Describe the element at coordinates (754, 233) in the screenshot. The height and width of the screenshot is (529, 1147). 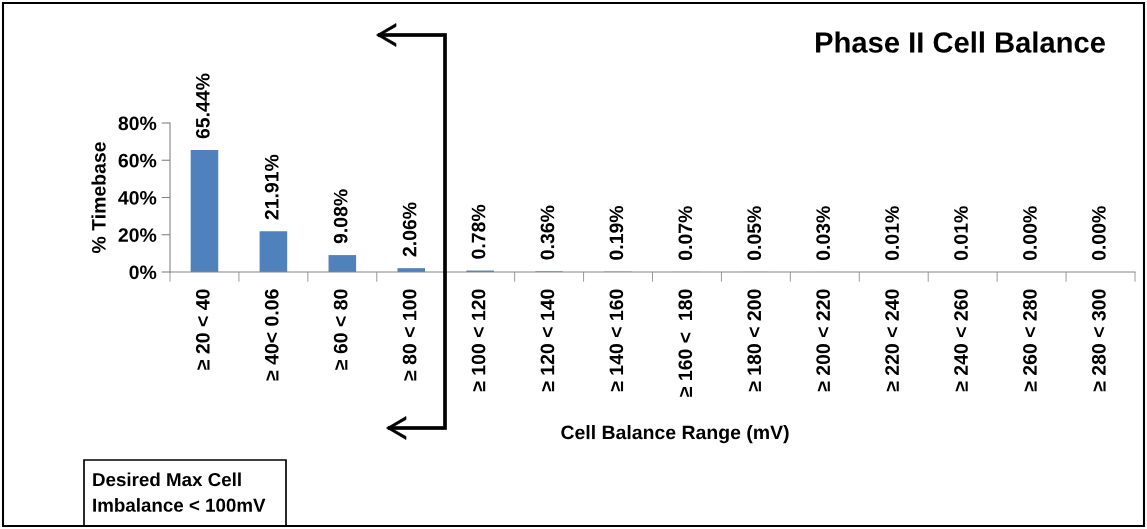
I see `data-label: 0.05%` at that location.